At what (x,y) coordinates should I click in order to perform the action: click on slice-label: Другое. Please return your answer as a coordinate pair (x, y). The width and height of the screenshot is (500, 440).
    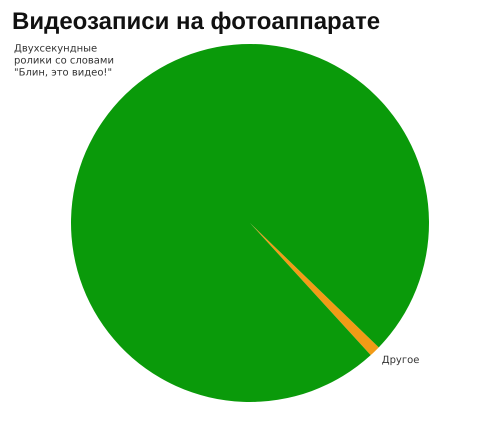
    Looking at the image, I should click on (401, 360).